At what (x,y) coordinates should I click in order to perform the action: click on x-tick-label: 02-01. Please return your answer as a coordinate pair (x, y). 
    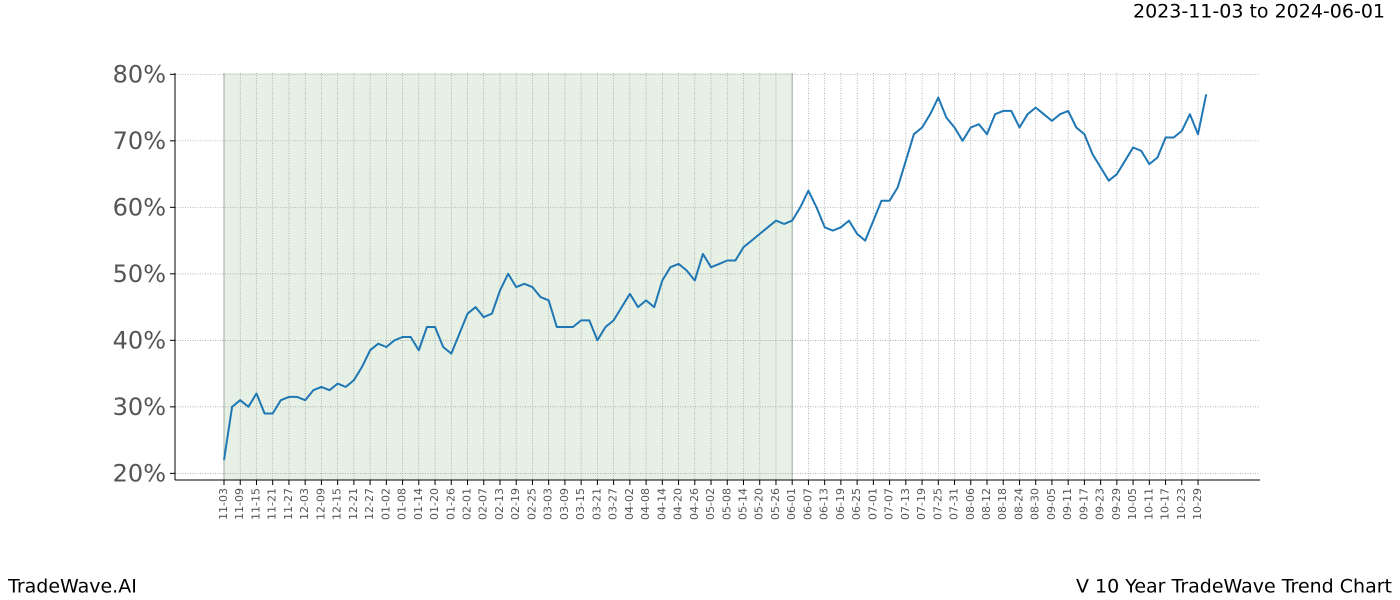
    Looking at the image, I should click on (467, 504).